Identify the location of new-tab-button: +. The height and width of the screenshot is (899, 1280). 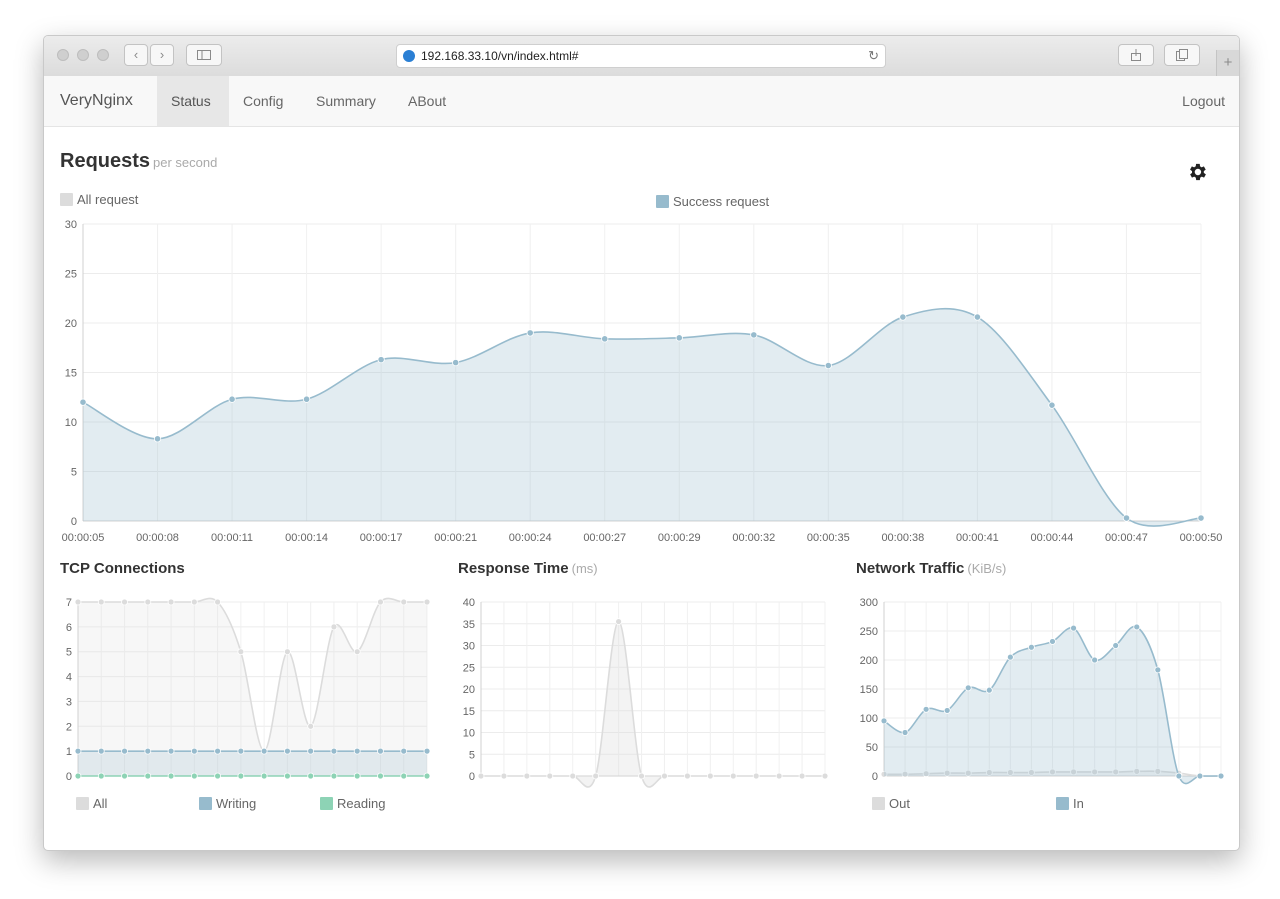
(1227, 63).